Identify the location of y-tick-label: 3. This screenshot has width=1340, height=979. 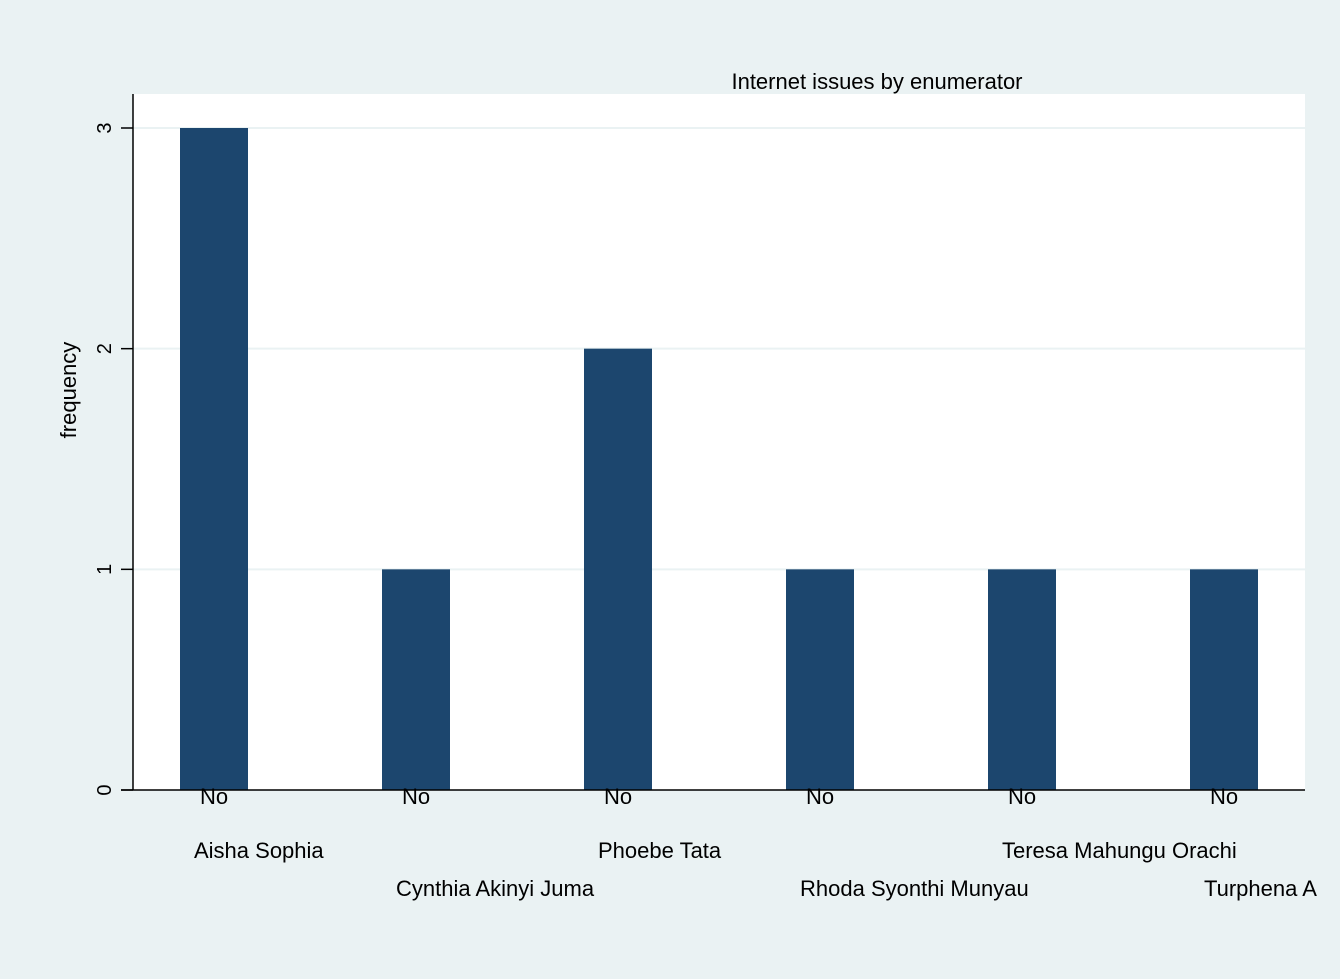
(105, 127).